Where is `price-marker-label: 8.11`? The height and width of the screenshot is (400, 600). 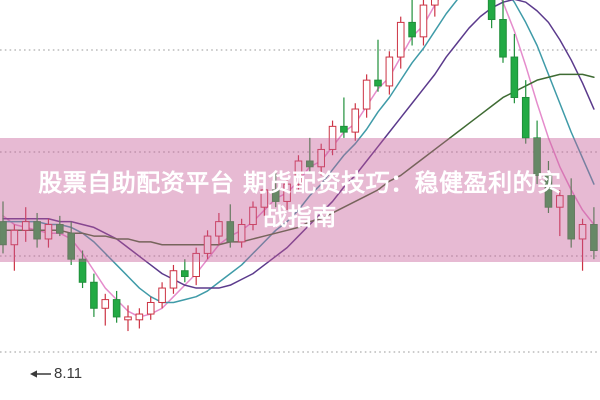 price-marker-label: 8.11 is located at coordinates (68, 373).